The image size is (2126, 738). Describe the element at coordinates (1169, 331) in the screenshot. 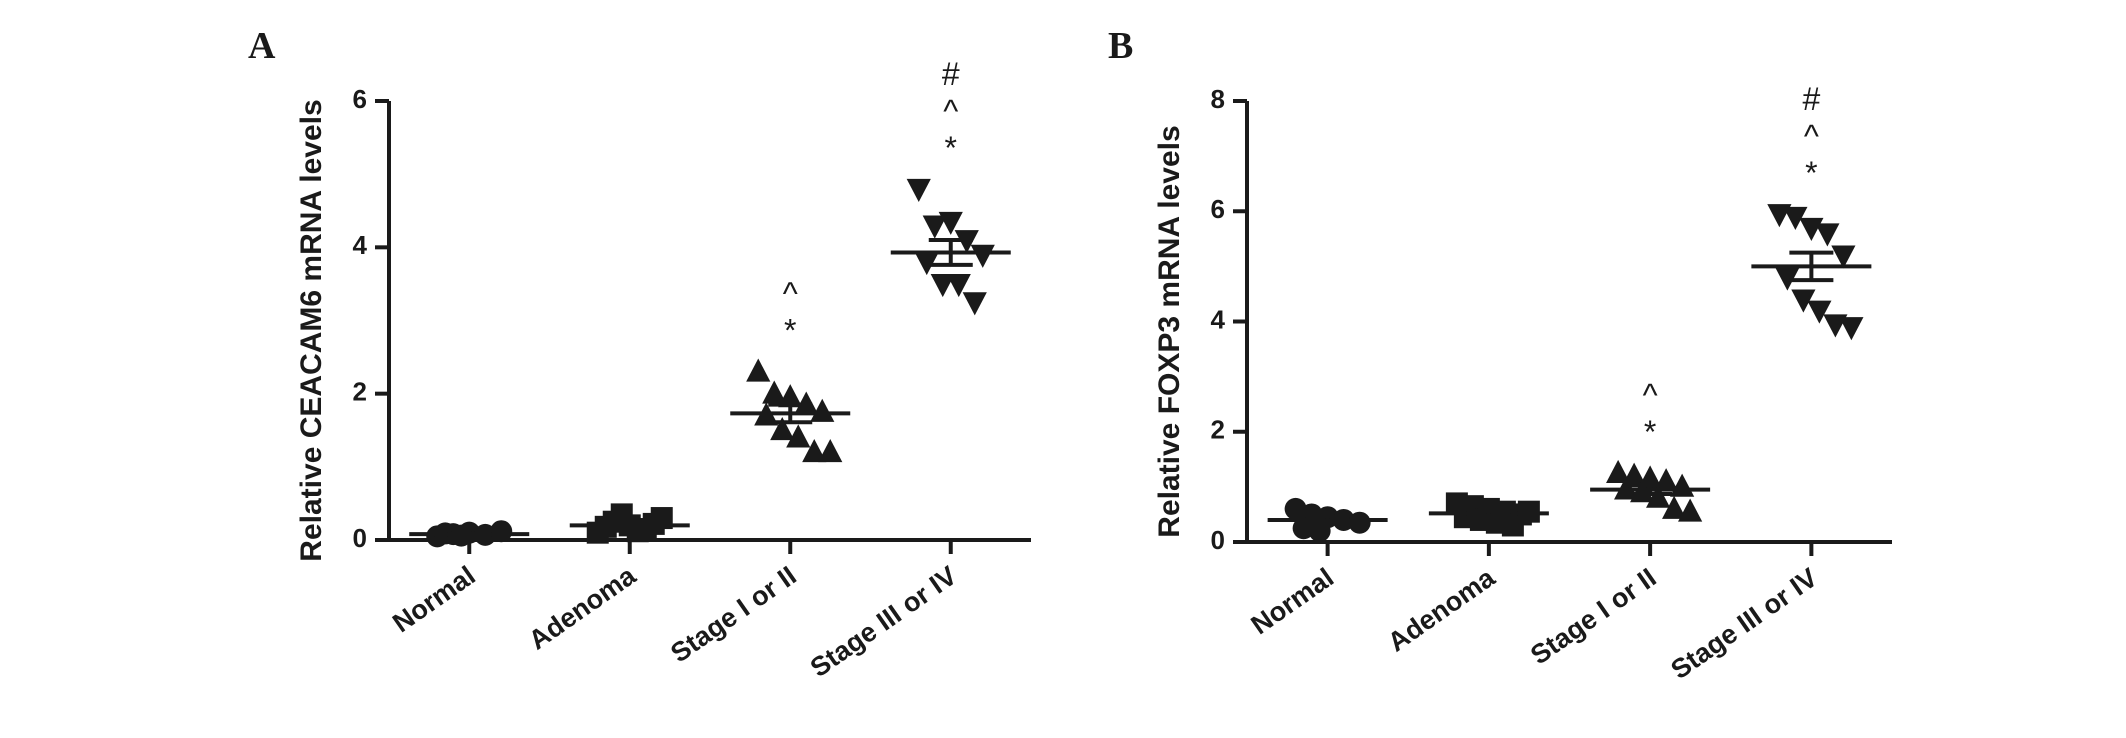

I see `y-axis-label: Relative FOXP3 mRNA levels` at that location.